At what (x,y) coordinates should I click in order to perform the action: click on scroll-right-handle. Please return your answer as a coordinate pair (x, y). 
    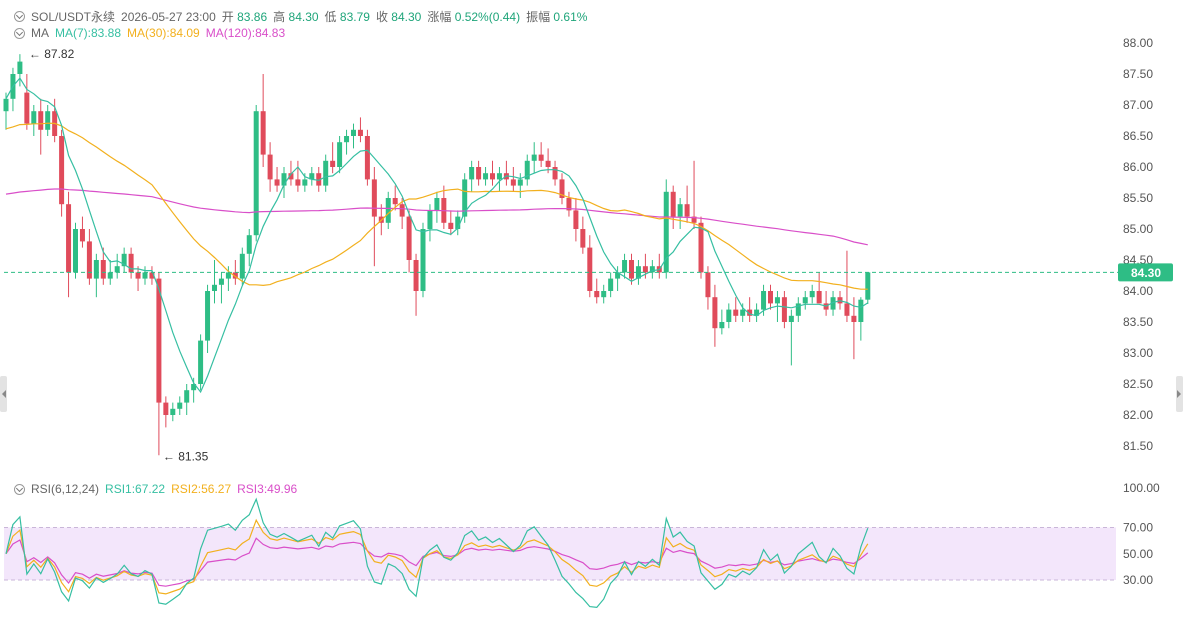
    Looking at the image, I should click on (1179, 394).